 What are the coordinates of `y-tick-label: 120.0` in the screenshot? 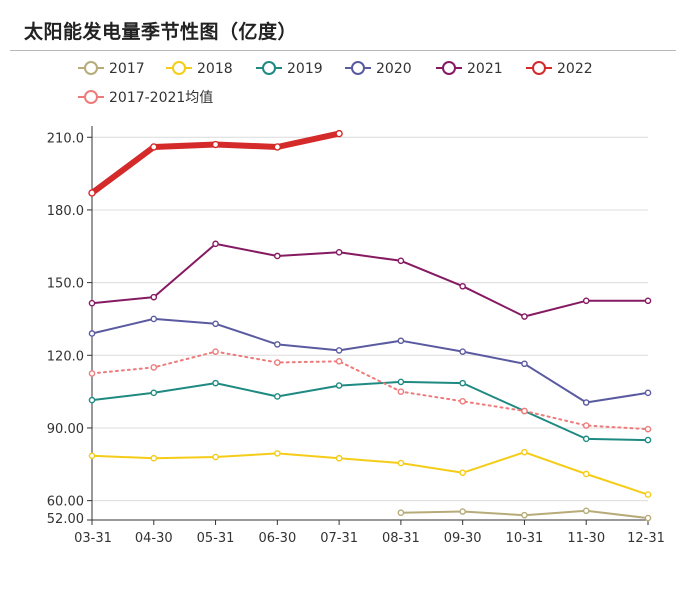 It's located at (65, 356).